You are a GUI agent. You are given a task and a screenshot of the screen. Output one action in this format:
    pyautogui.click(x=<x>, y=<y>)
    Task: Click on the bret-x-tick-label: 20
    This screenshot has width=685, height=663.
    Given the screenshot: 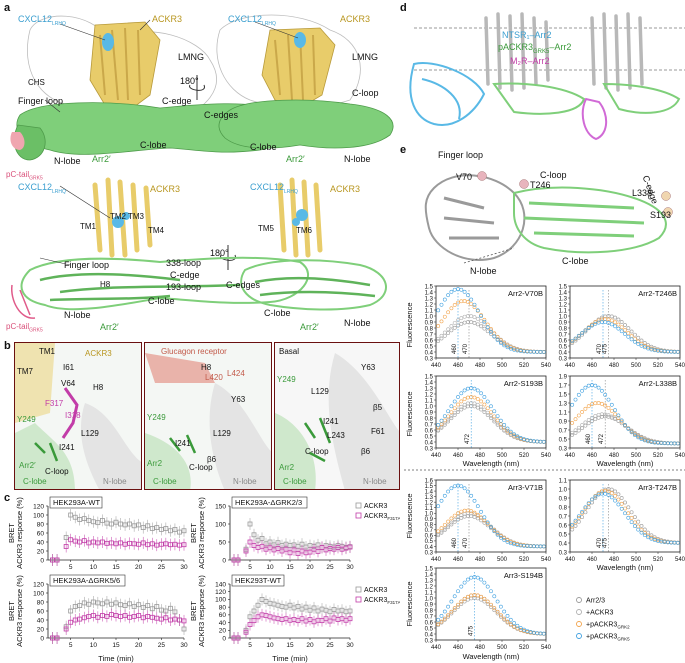 What is the action you would take?
    pyautogui.click(x=139, y=567)
    